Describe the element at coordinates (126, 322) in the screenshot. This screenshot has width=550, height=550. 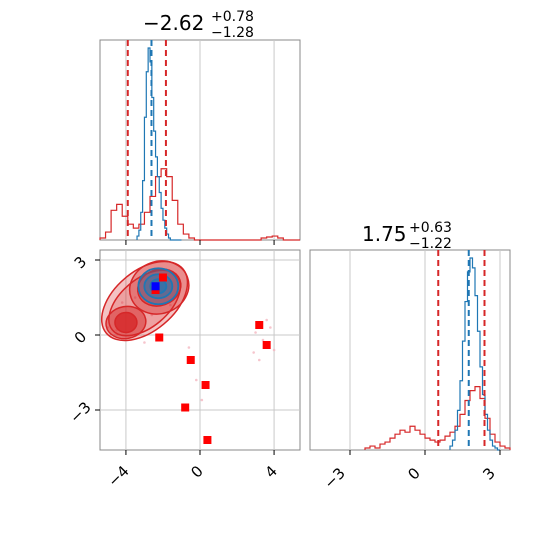
I see `red-contour-lower-core` at that location.